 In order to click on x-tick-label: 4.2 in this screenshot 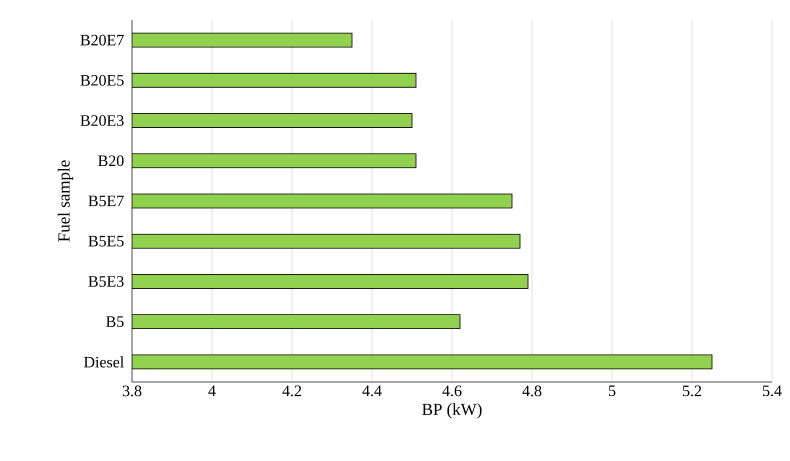, I will do `click(292, 391)`.